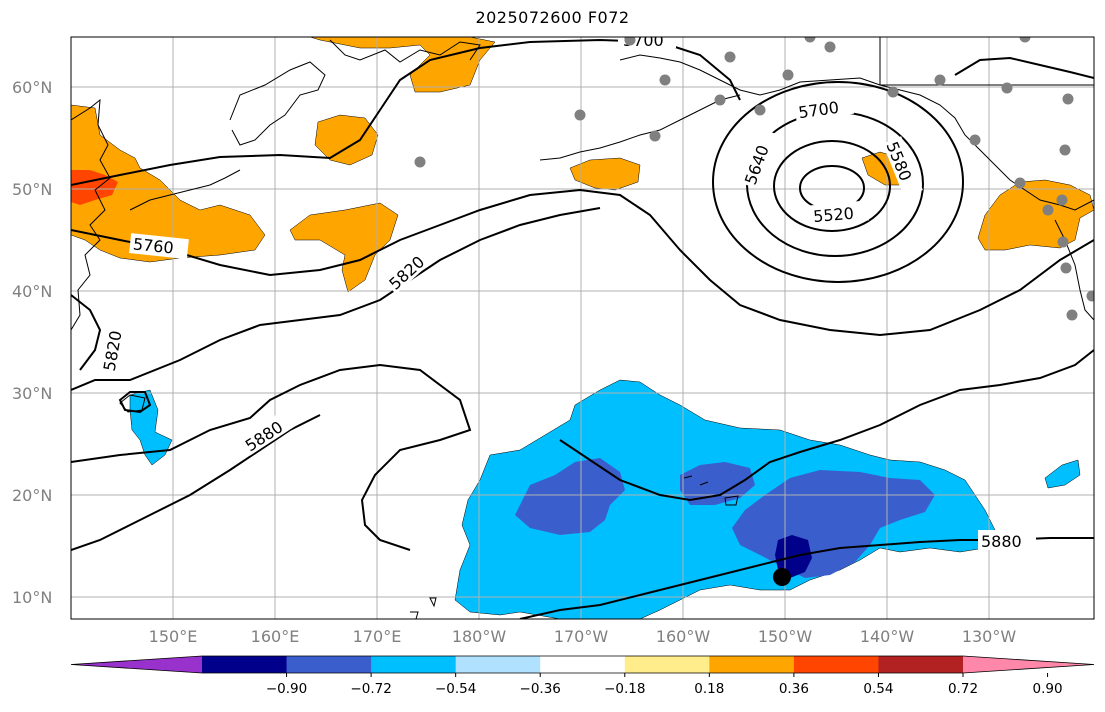 The width and height of the screenshot is (1105, 712). I want to click on lat-label: 60°N, so click(32, 87).